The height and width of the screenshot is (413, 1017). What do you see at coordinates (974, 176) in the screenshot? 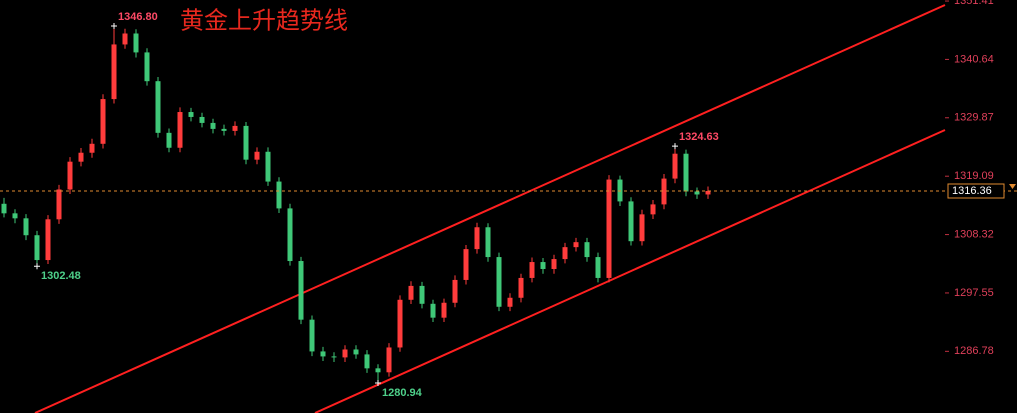
I see `y-tick-label: 1319.09` at bounding box center [974, 176].